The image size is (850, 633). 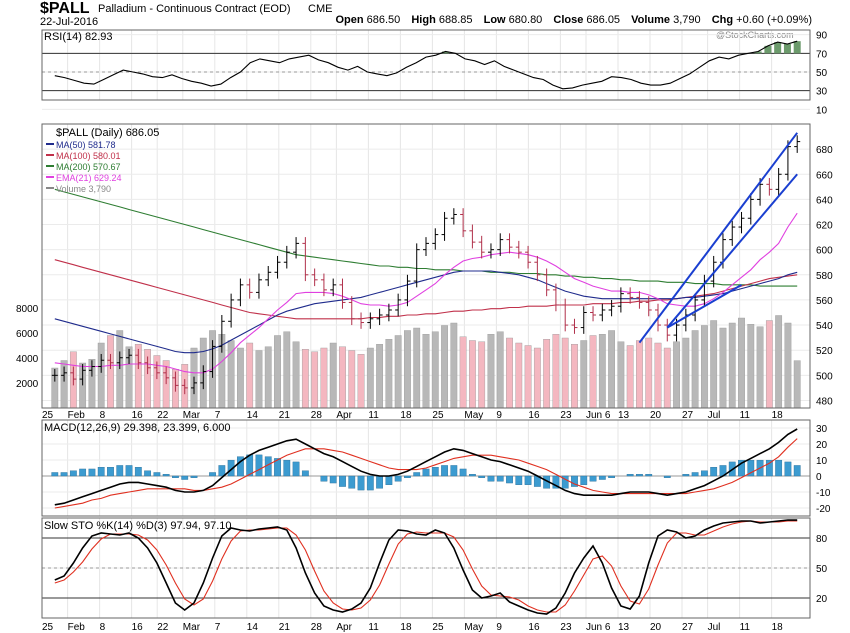 What do you see at coordinates (218, 627) in the screenshot?
I see `x-axis-label-sto: 7` at bounding box center [218, 627].